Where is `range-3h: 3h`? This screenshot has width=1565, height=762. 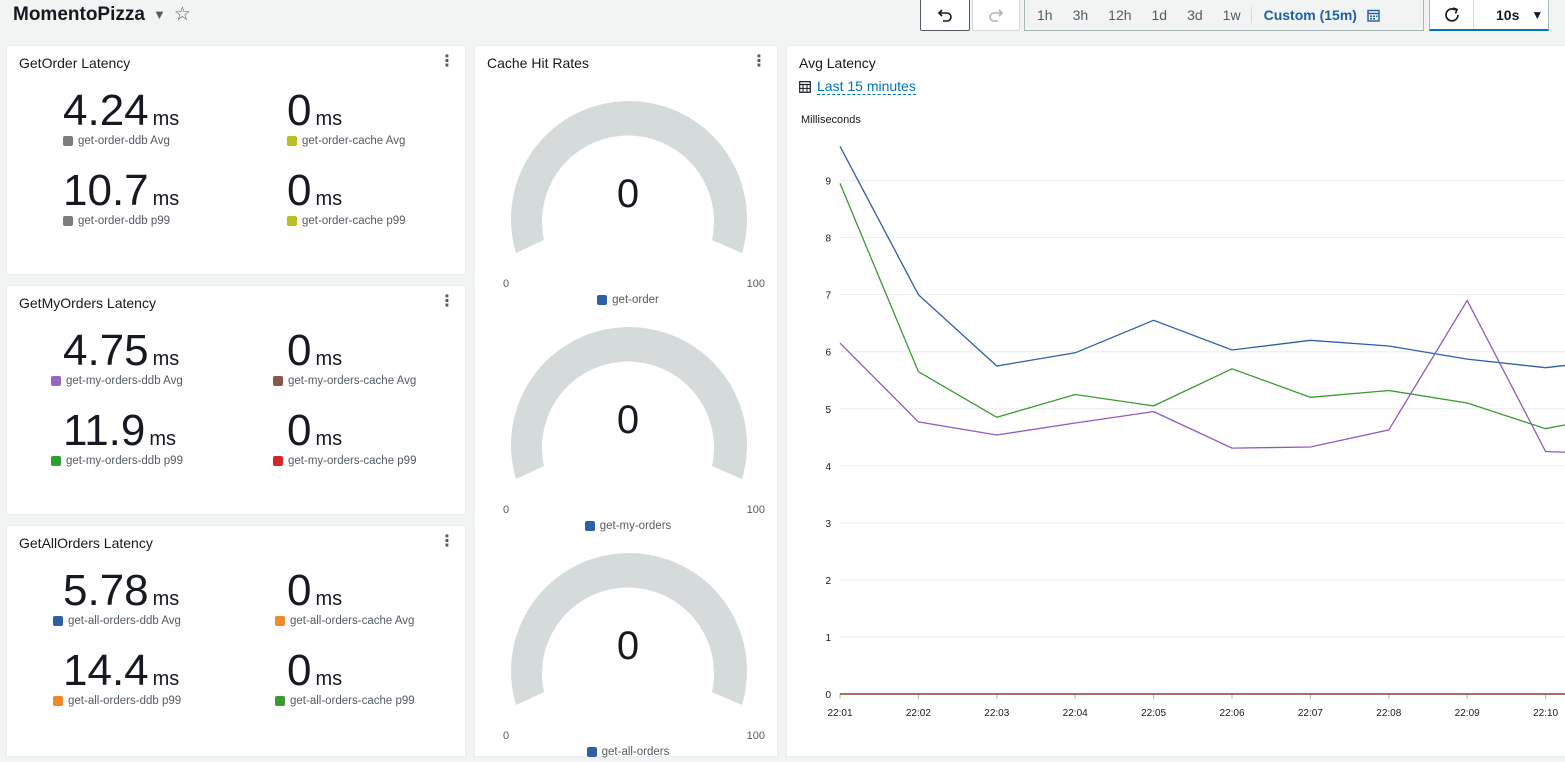
range-3h: 3h is located at coordinates (1080, 15).